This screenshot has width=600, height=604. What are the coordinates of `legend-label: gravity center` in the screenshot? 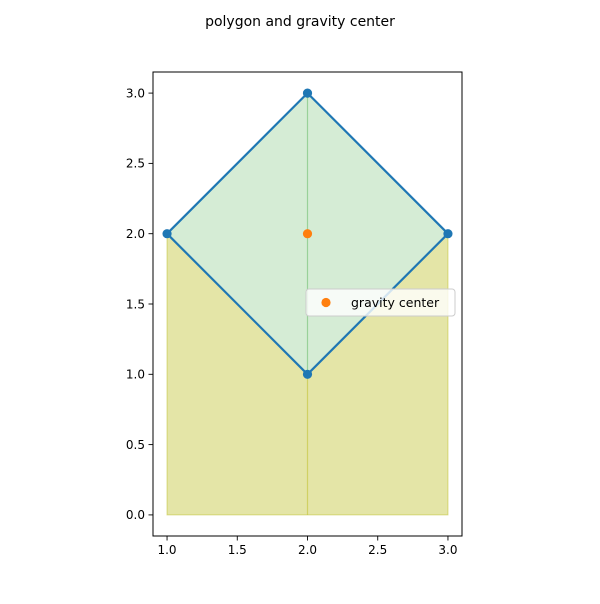 It's located at (395, 302).